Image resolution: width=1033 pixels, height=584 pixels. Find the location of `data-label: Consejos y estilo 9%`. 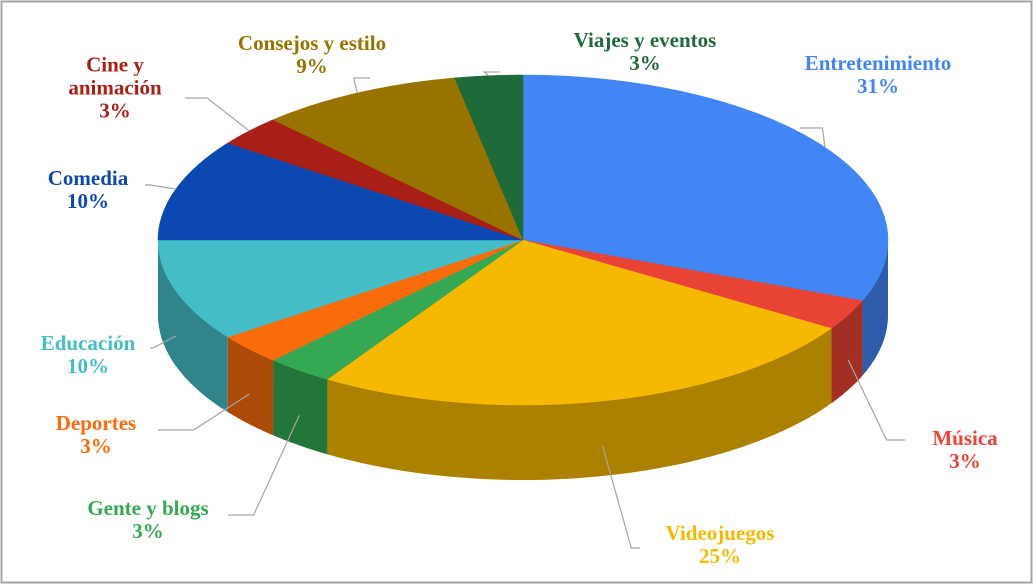

data-label: Consejos y estilo 9% is located at coordinates (312, 55).